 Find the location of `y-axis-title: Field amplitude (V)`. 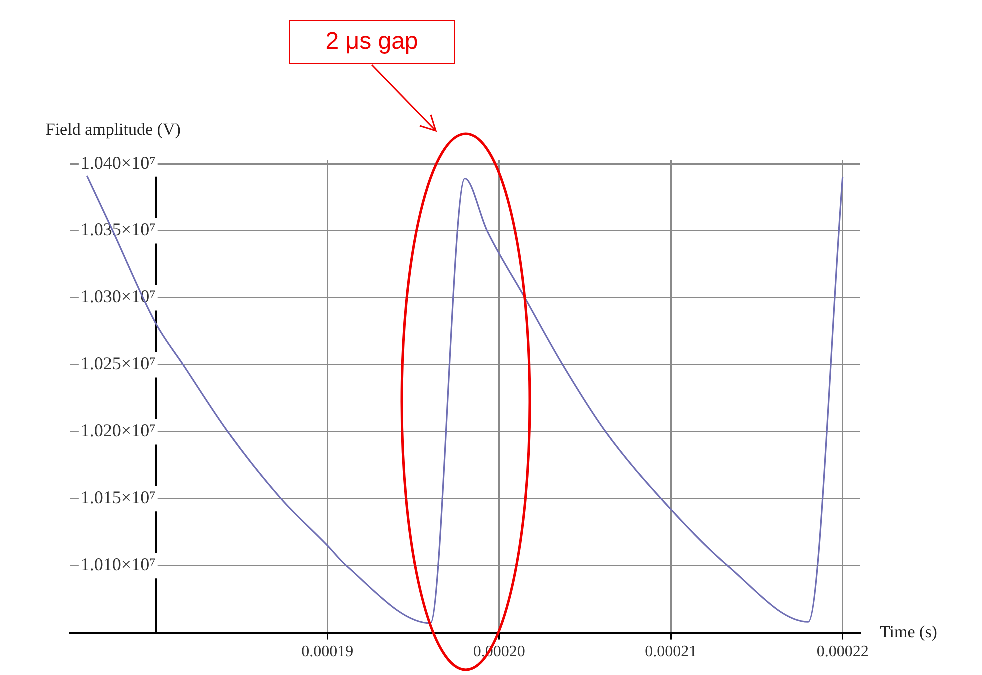

y-axis-title: Field amplitude (V) is located at coordinates (113, 129).